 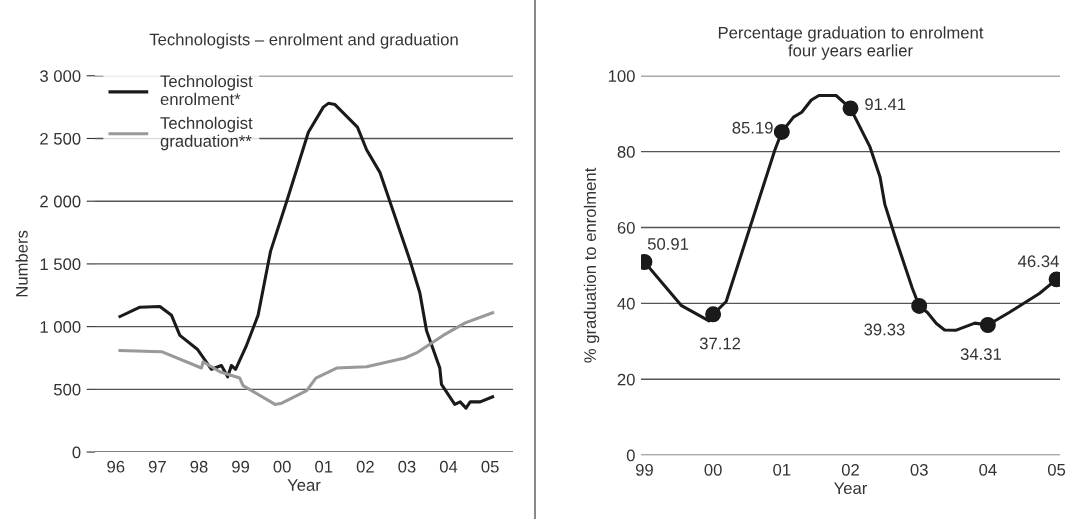 I want to click on y-tick-label: 40, so click(x=626, y=303).